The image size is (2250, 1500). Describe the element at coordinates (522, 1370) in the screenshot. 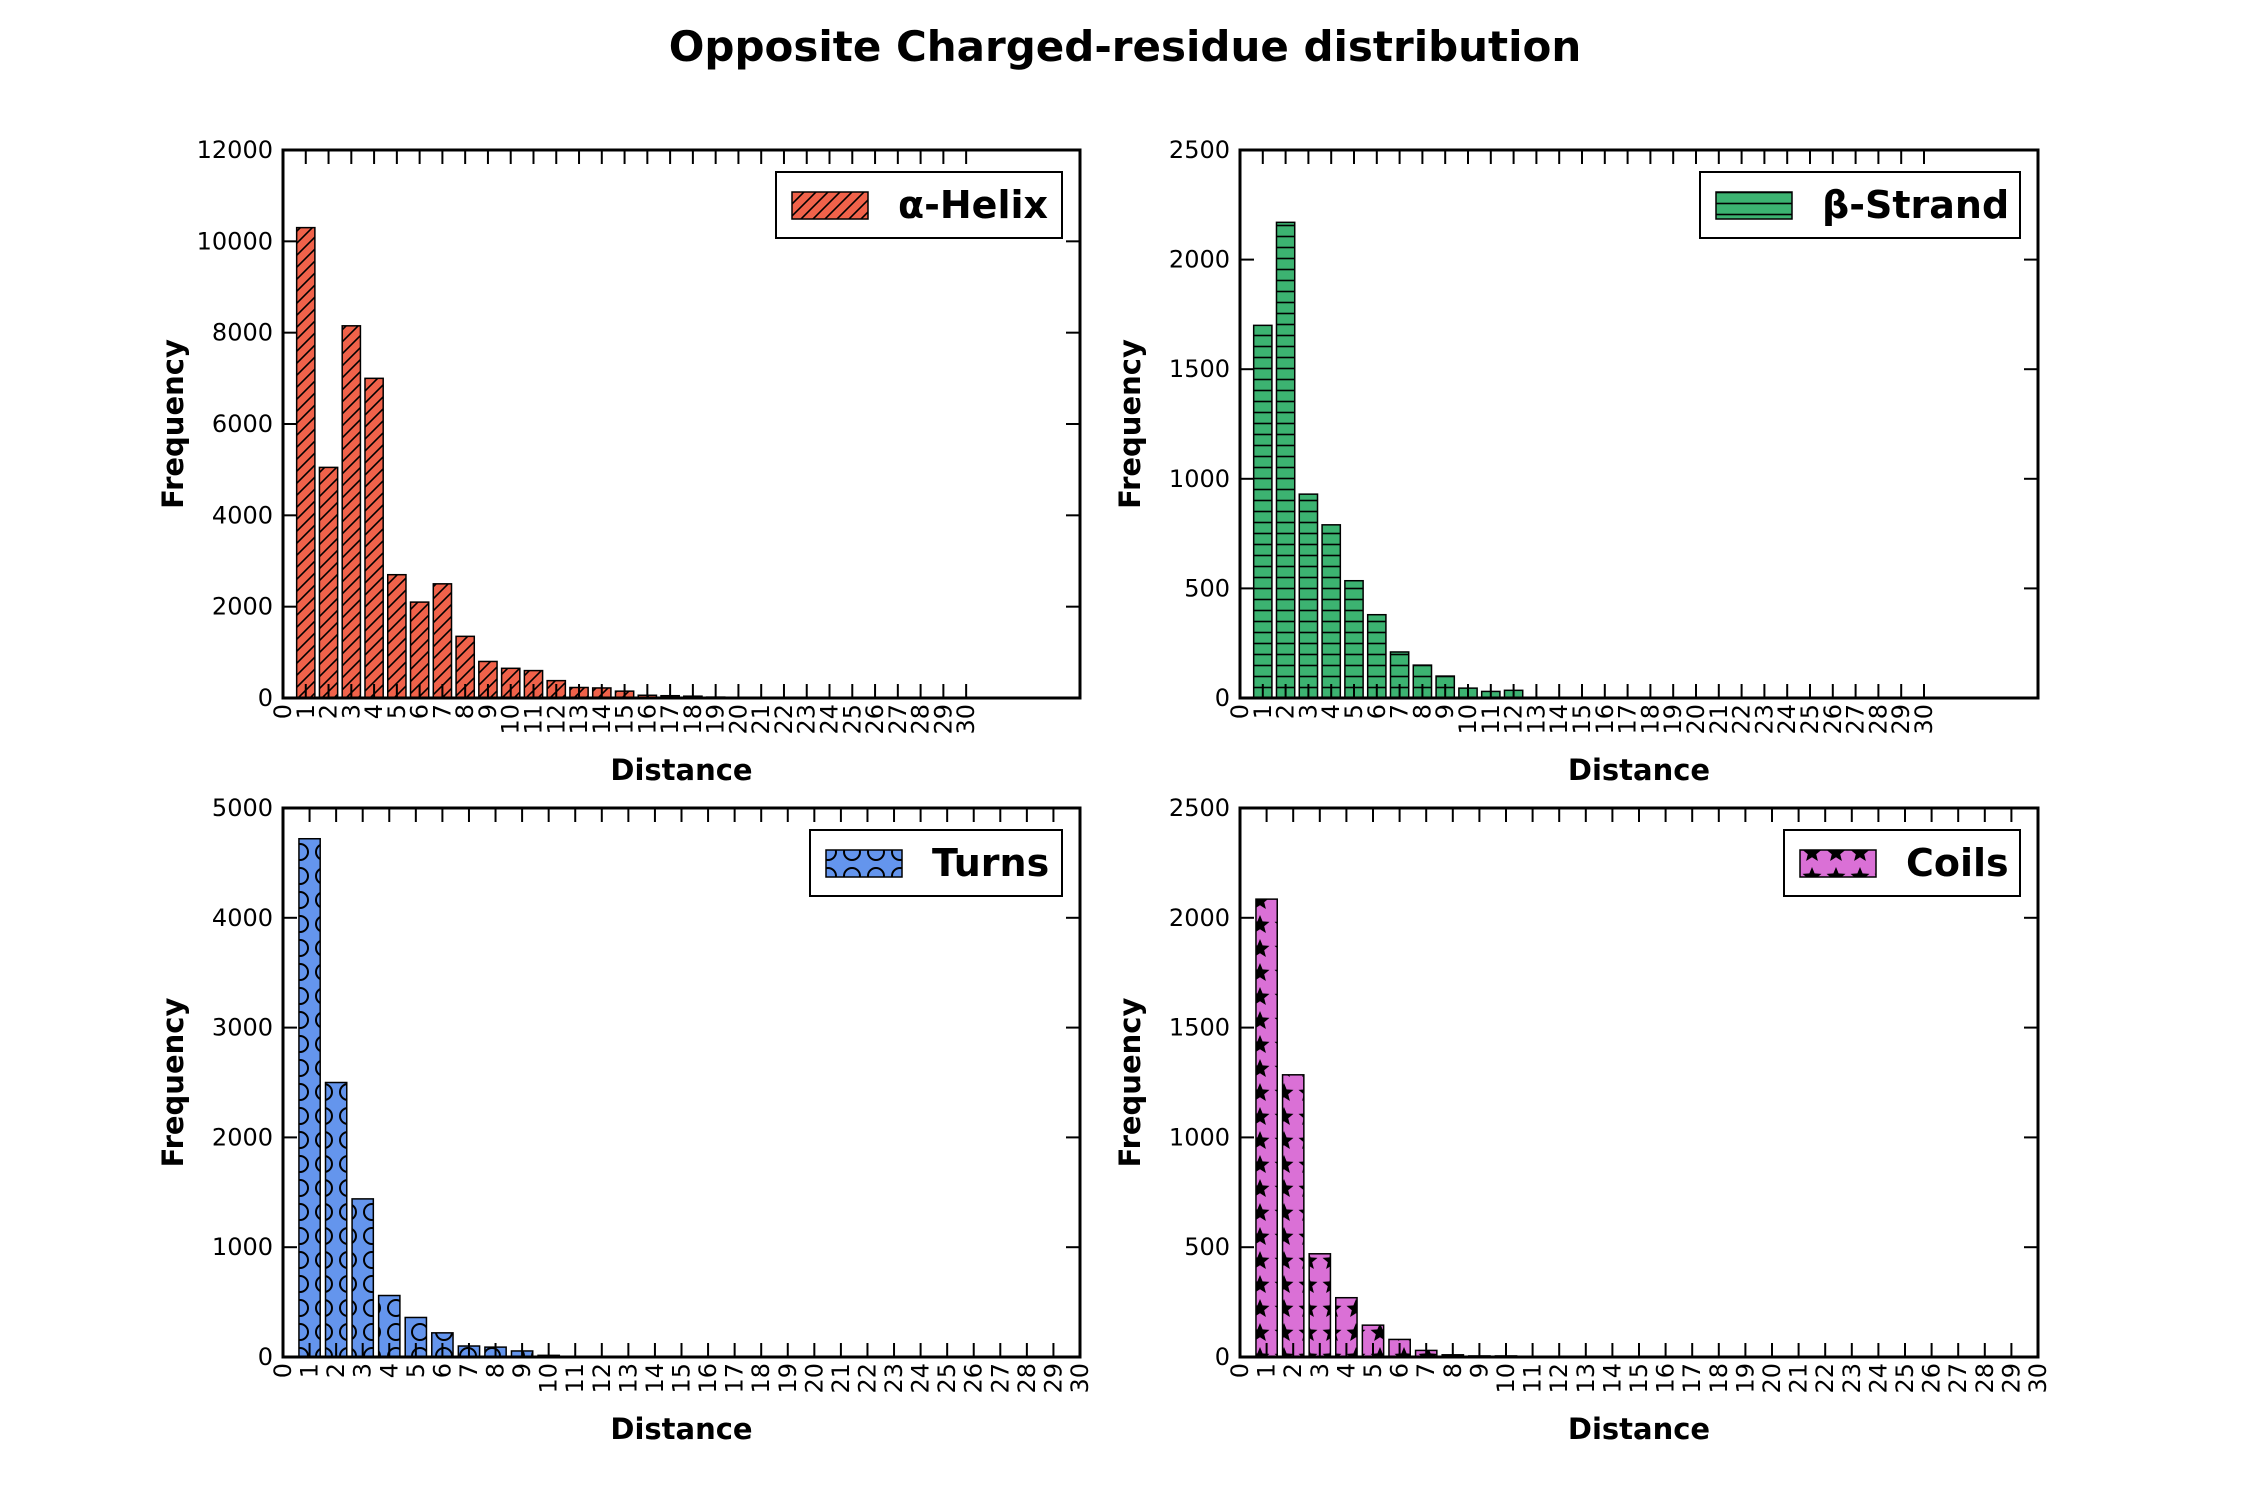

I see `turns-xtick-label: 9` at that location.